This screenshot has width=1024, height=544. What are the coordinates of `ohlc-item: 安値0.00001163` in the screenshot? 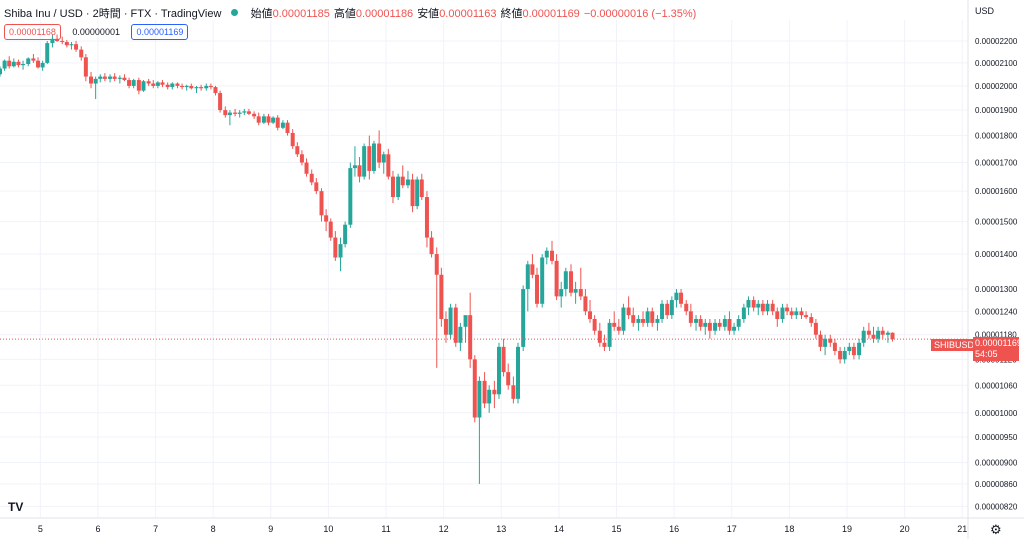 It's located at (456, 14).